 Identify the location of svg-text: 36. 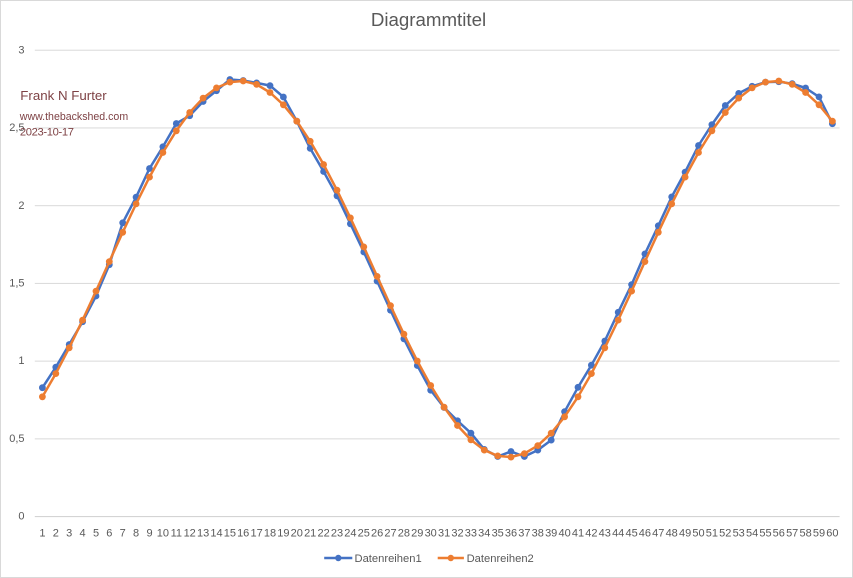
(511, 534).